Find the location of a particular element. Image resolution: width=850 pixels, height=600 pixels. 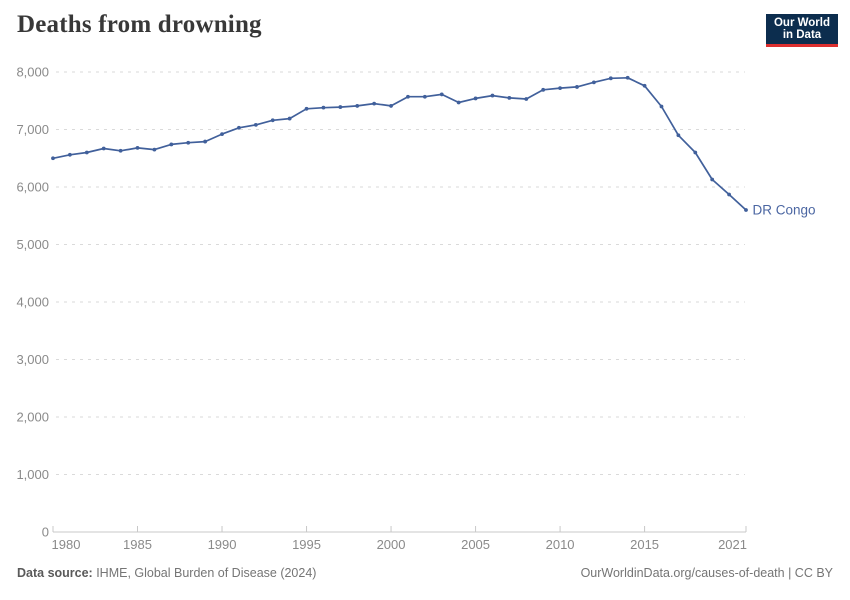

x-axis-tick-label: 2015 is located at coordinates (644, 544).